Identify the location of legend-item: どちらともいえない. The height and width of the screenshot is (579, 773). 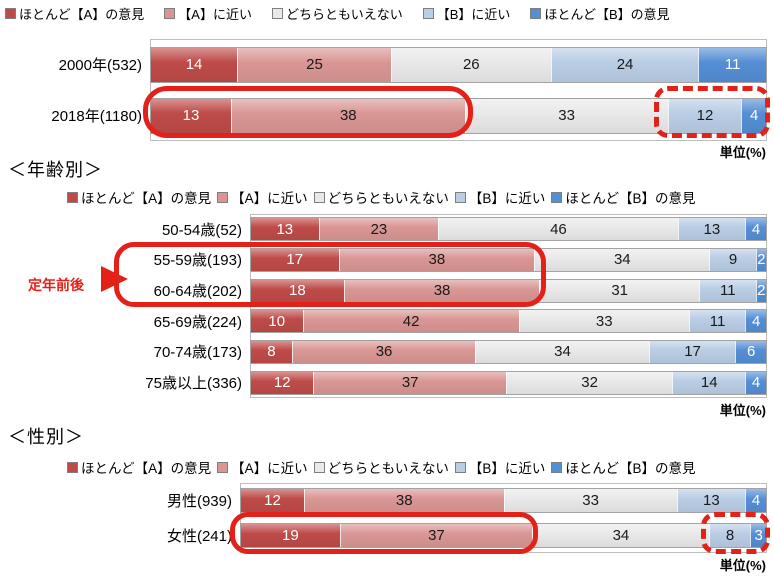
(381, 197).